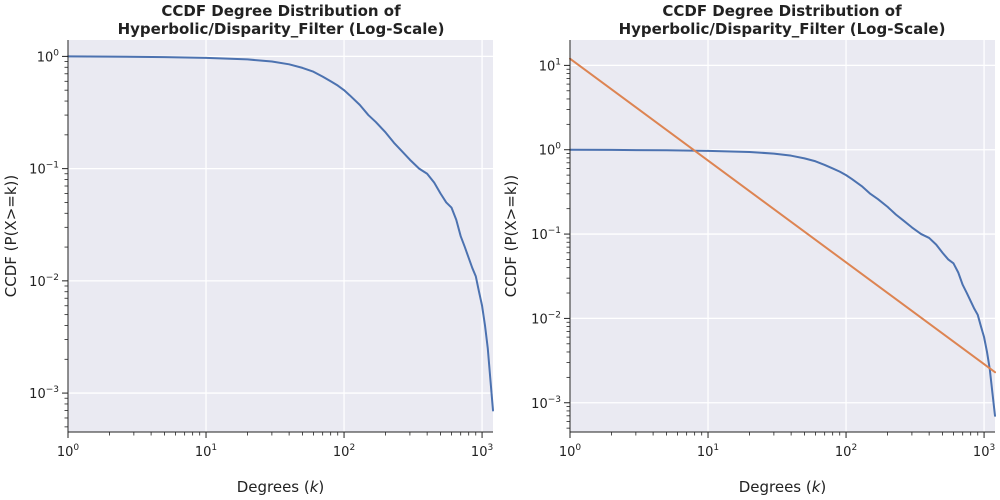  Describe the element at coordinates (44, 393) in the screenshot. I see `y-tick-label-3: 10⁻³` at that location.